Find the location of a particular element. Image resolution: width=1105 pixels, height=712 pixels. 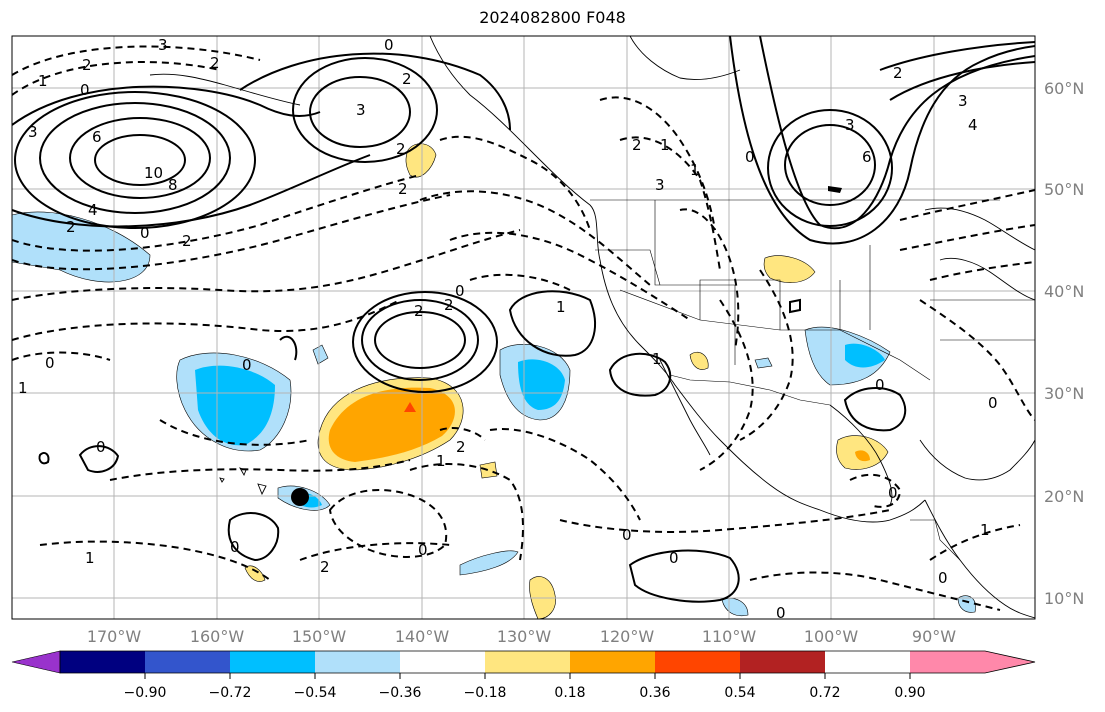

lon-label: 130°W is located at coordinates (524, 636).